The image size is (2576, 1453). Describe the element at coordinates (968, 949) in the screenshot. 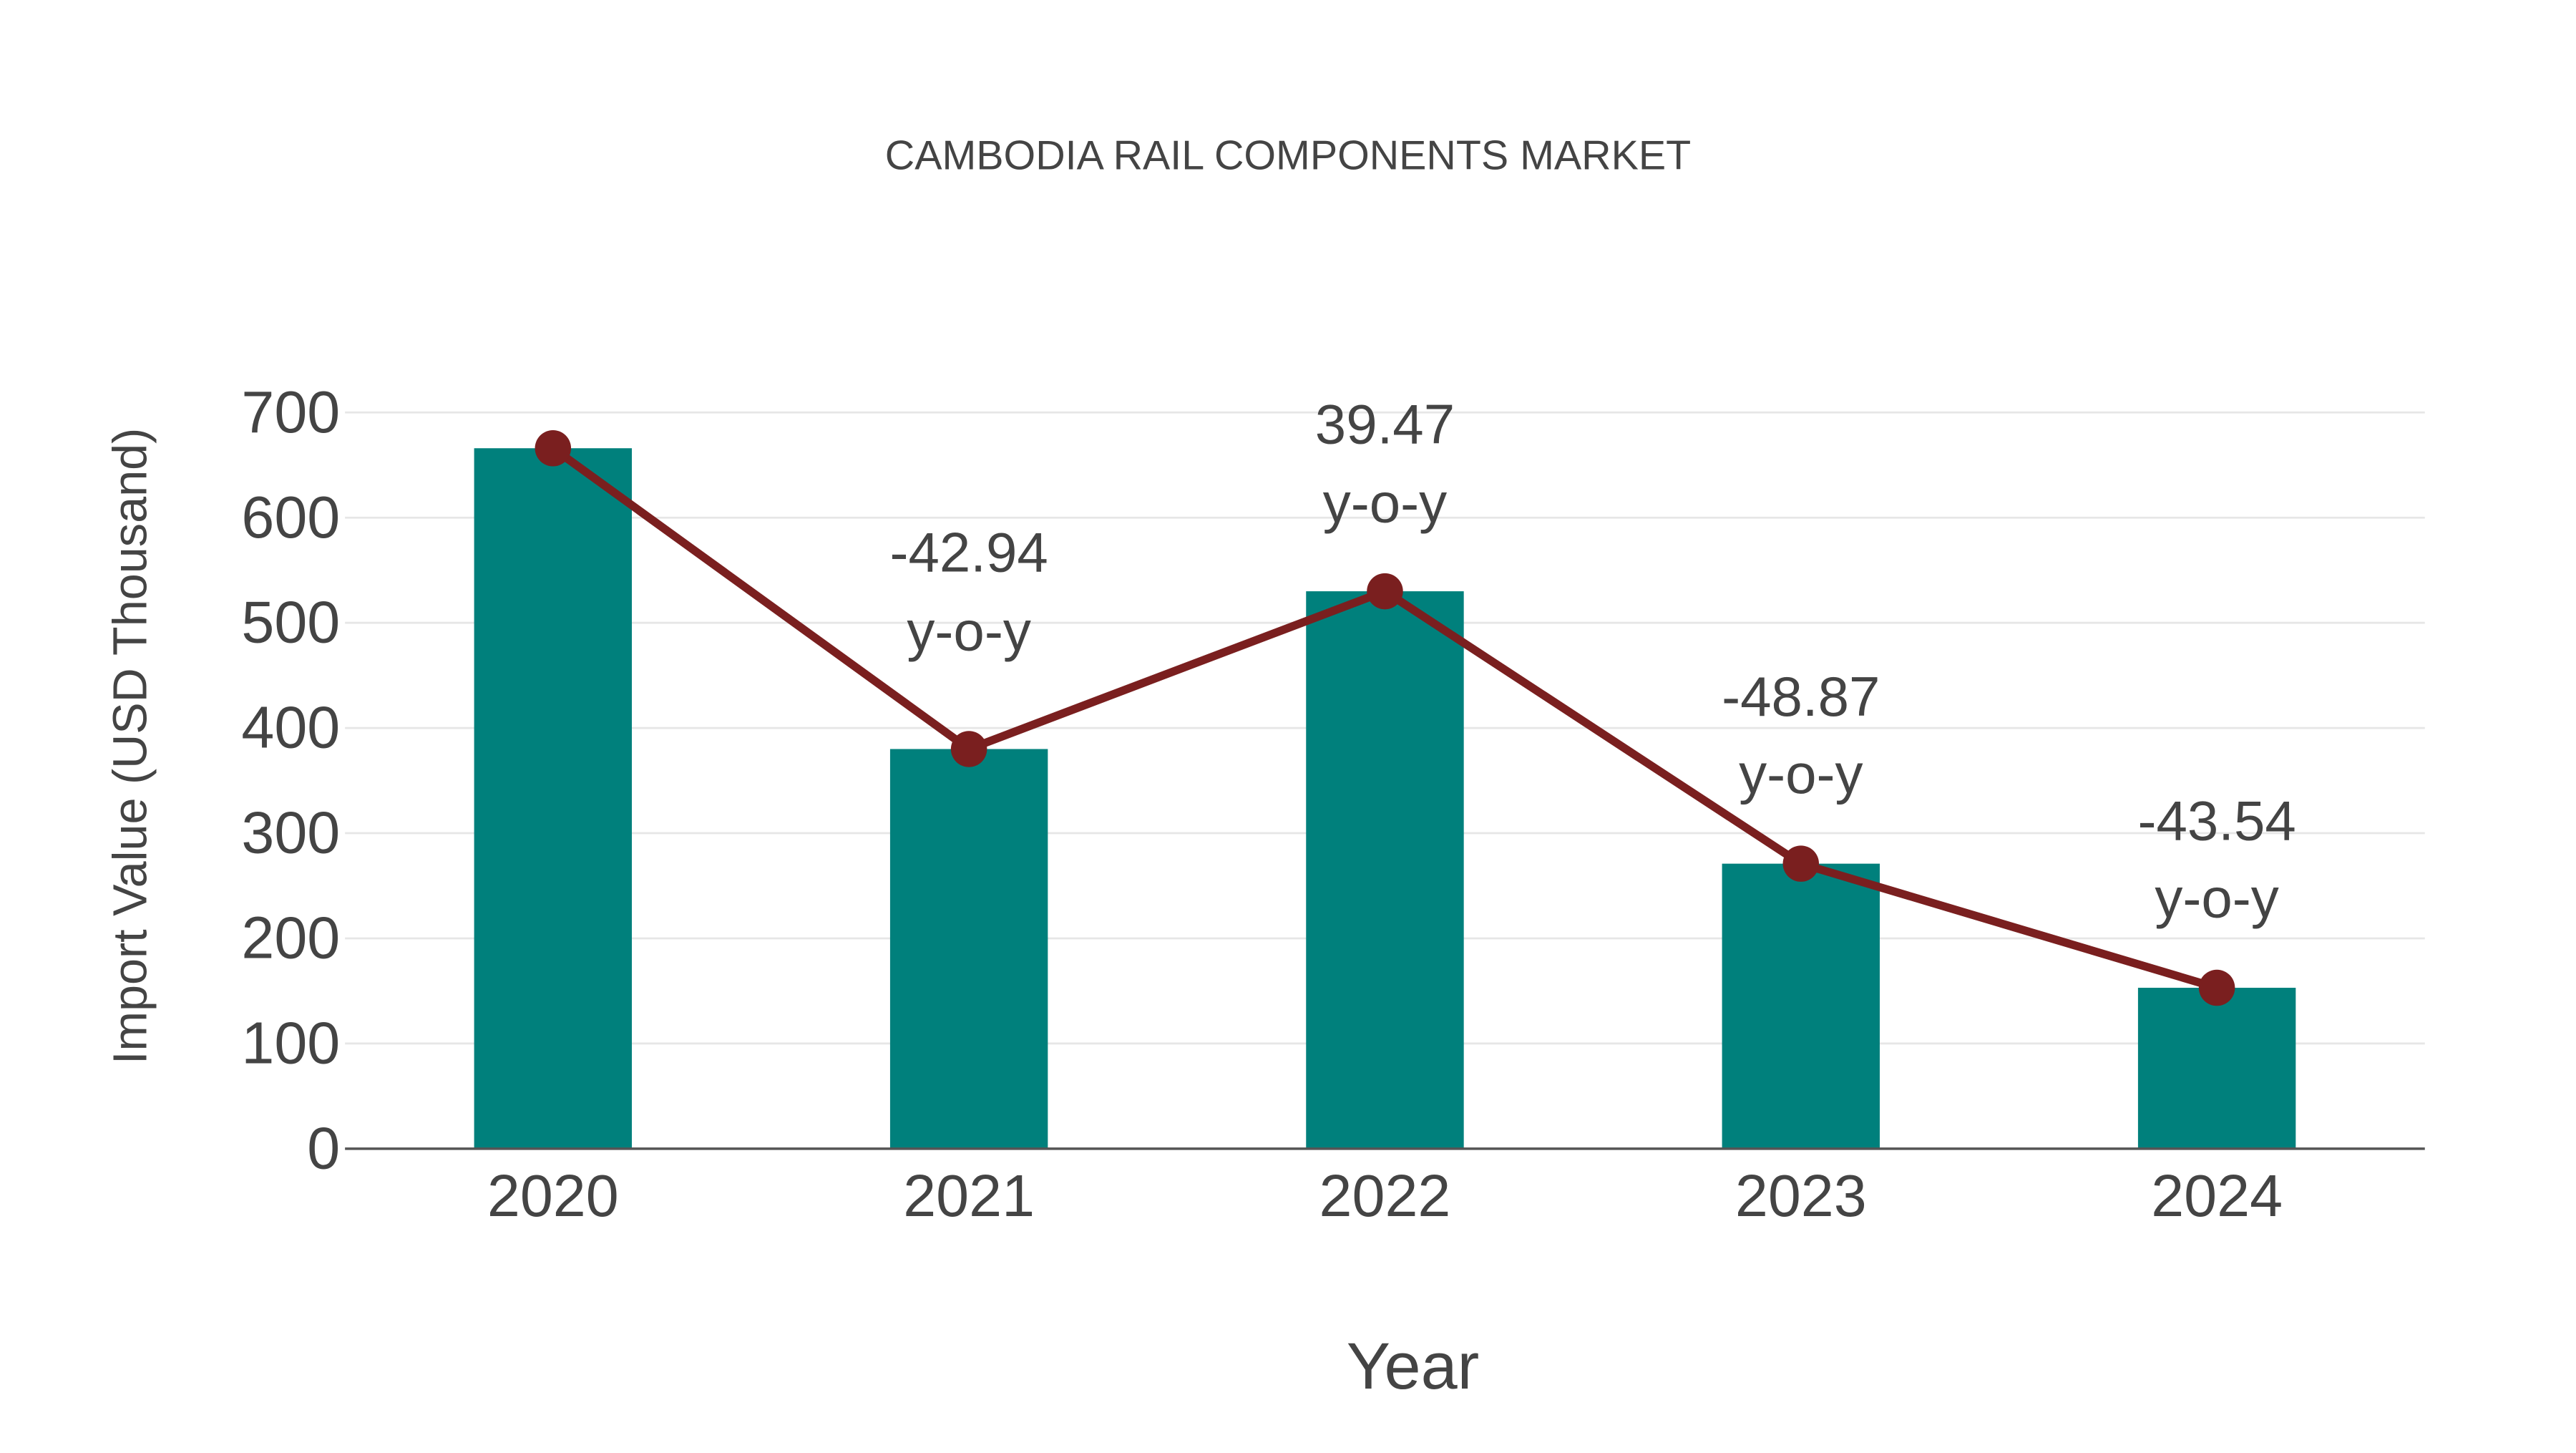

I see `bar-2021` at that location.